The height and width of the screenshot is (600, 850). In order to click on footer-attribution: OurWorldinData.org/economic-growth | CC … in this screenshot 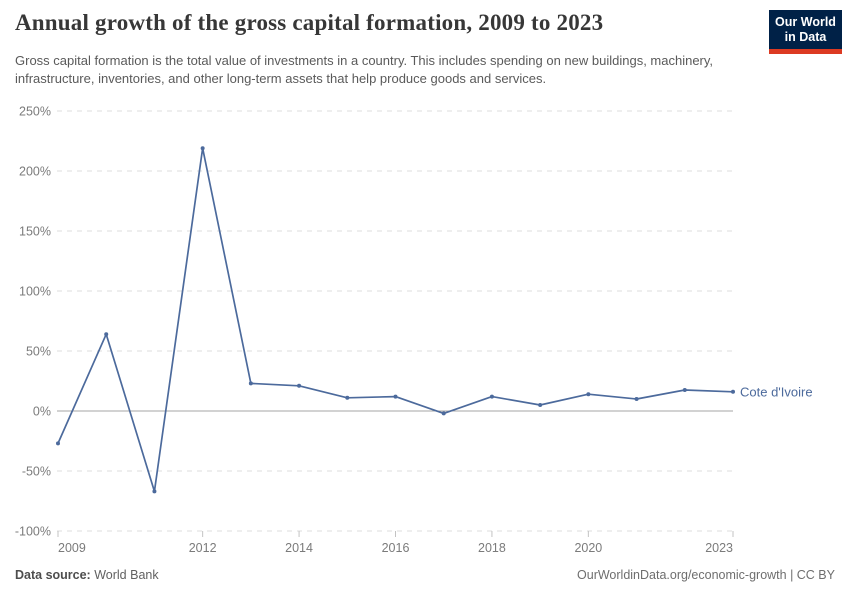, I will do `click(706, 575)`.